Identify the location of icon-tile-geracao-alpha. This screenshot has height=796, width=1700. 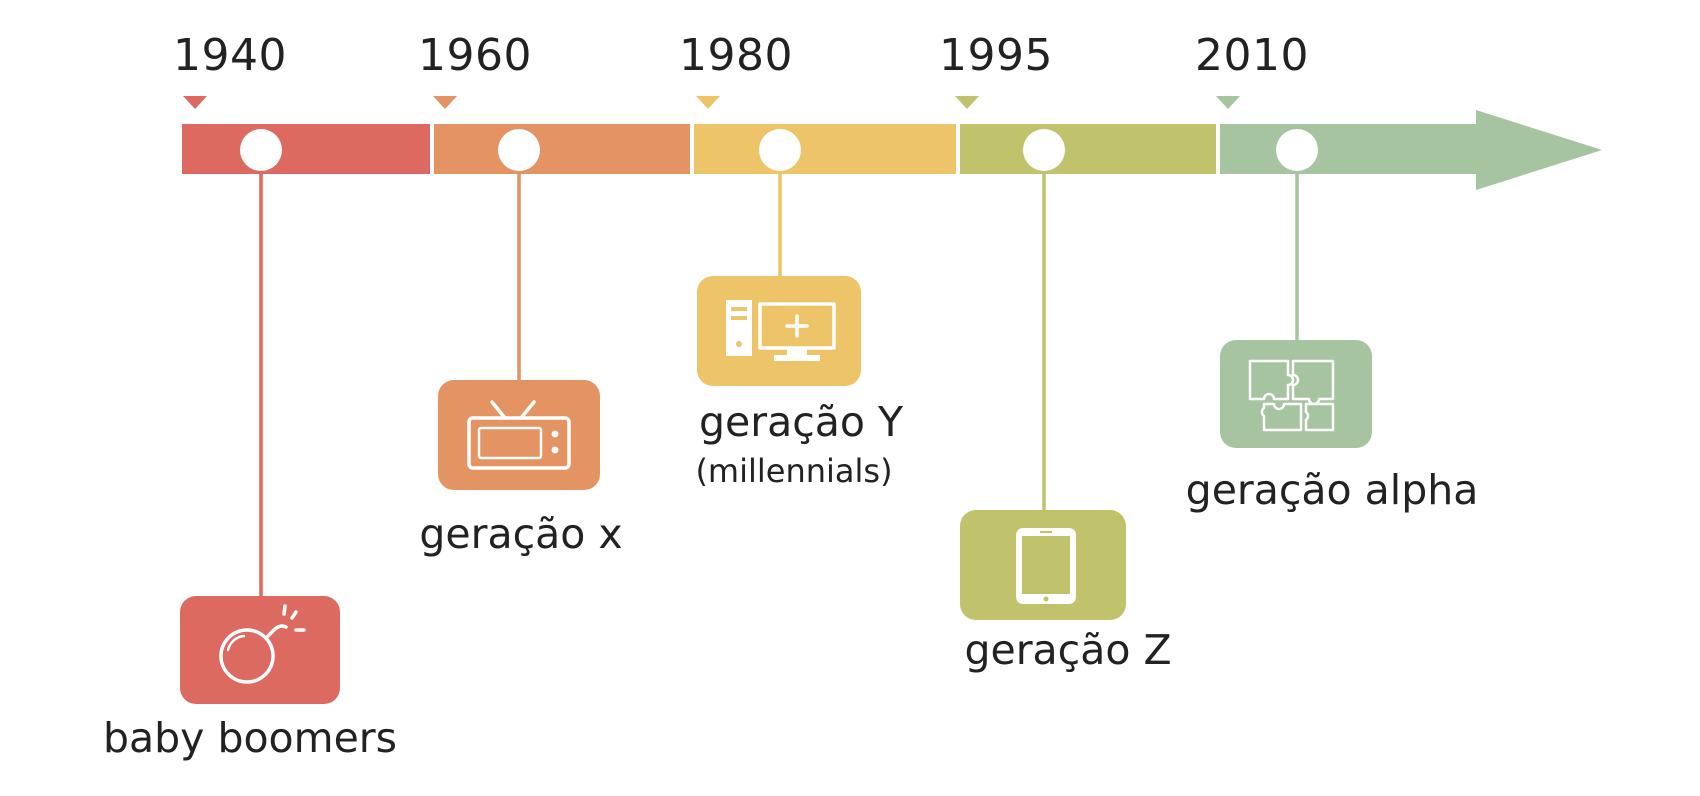
(1296, 394).